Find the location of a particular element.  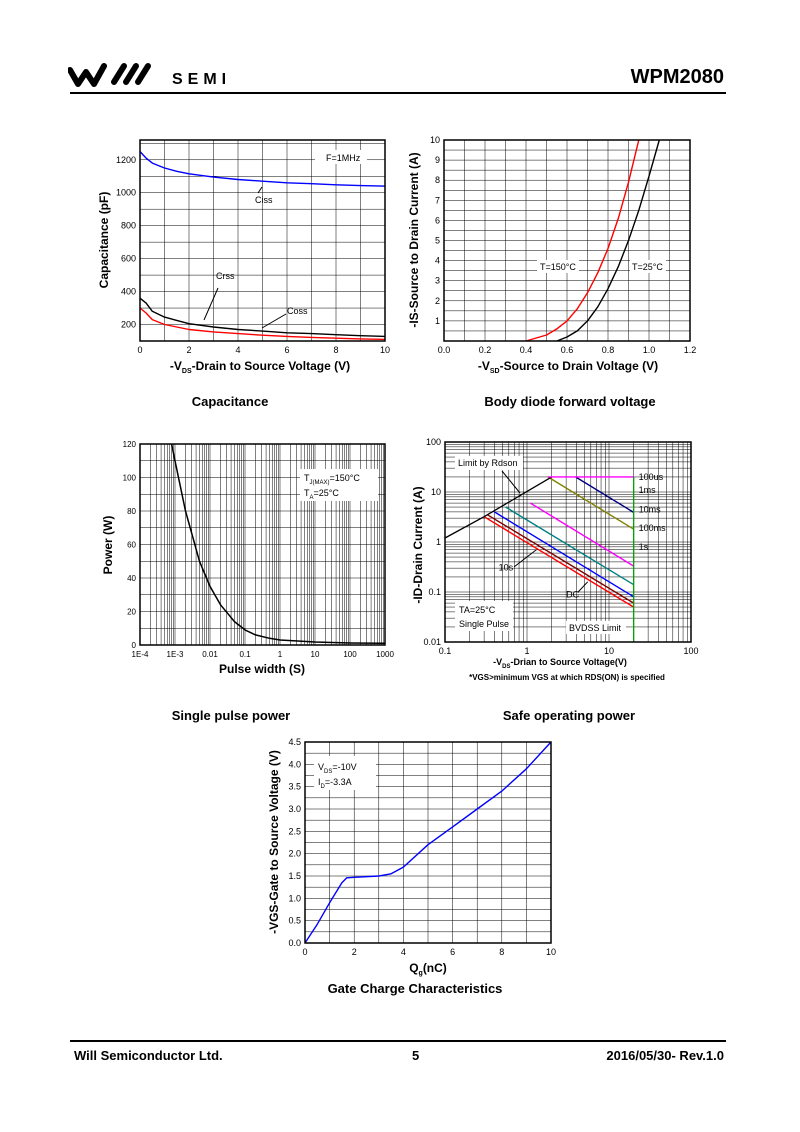

series-line-1s is located at coordinates (564, 554).